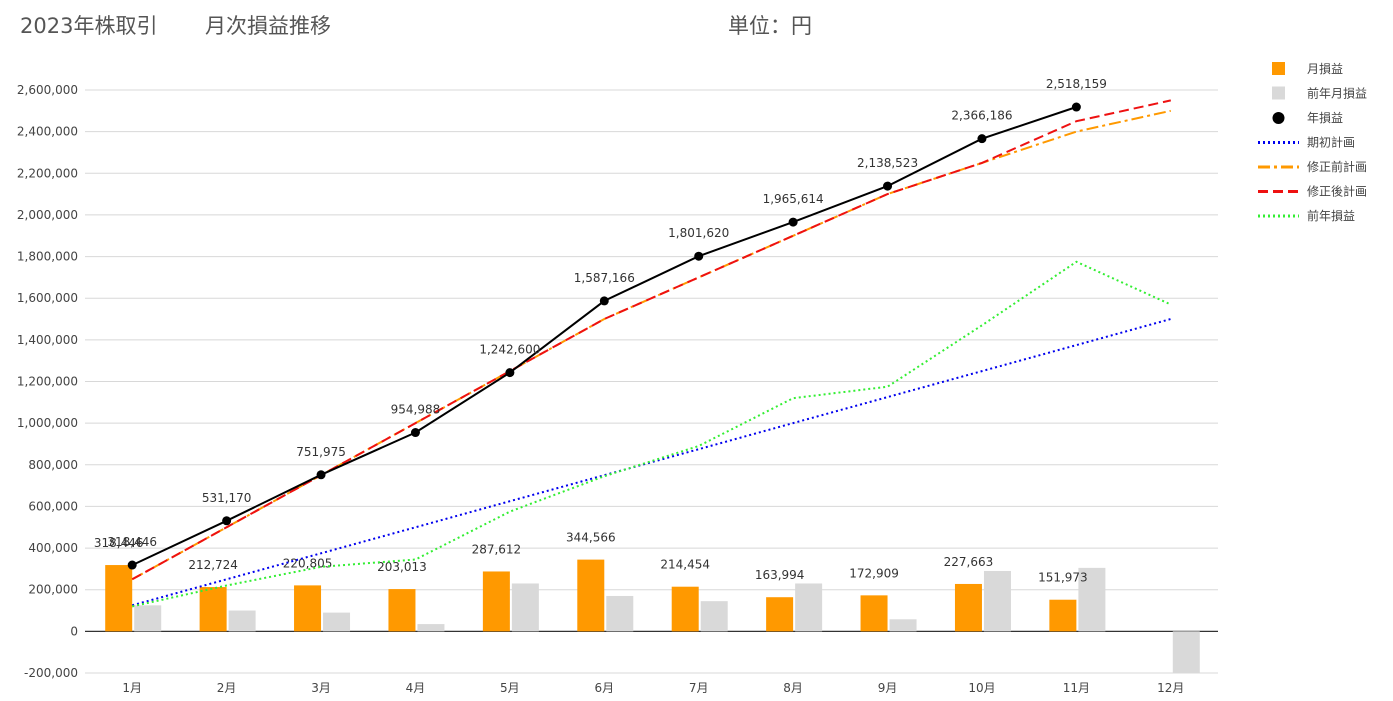 The image size is (1393, 701). What do you see at coordinates (227, 688) in the screenshot?
I see `x-tick-label: 2月` at bounding box center [227, 688].